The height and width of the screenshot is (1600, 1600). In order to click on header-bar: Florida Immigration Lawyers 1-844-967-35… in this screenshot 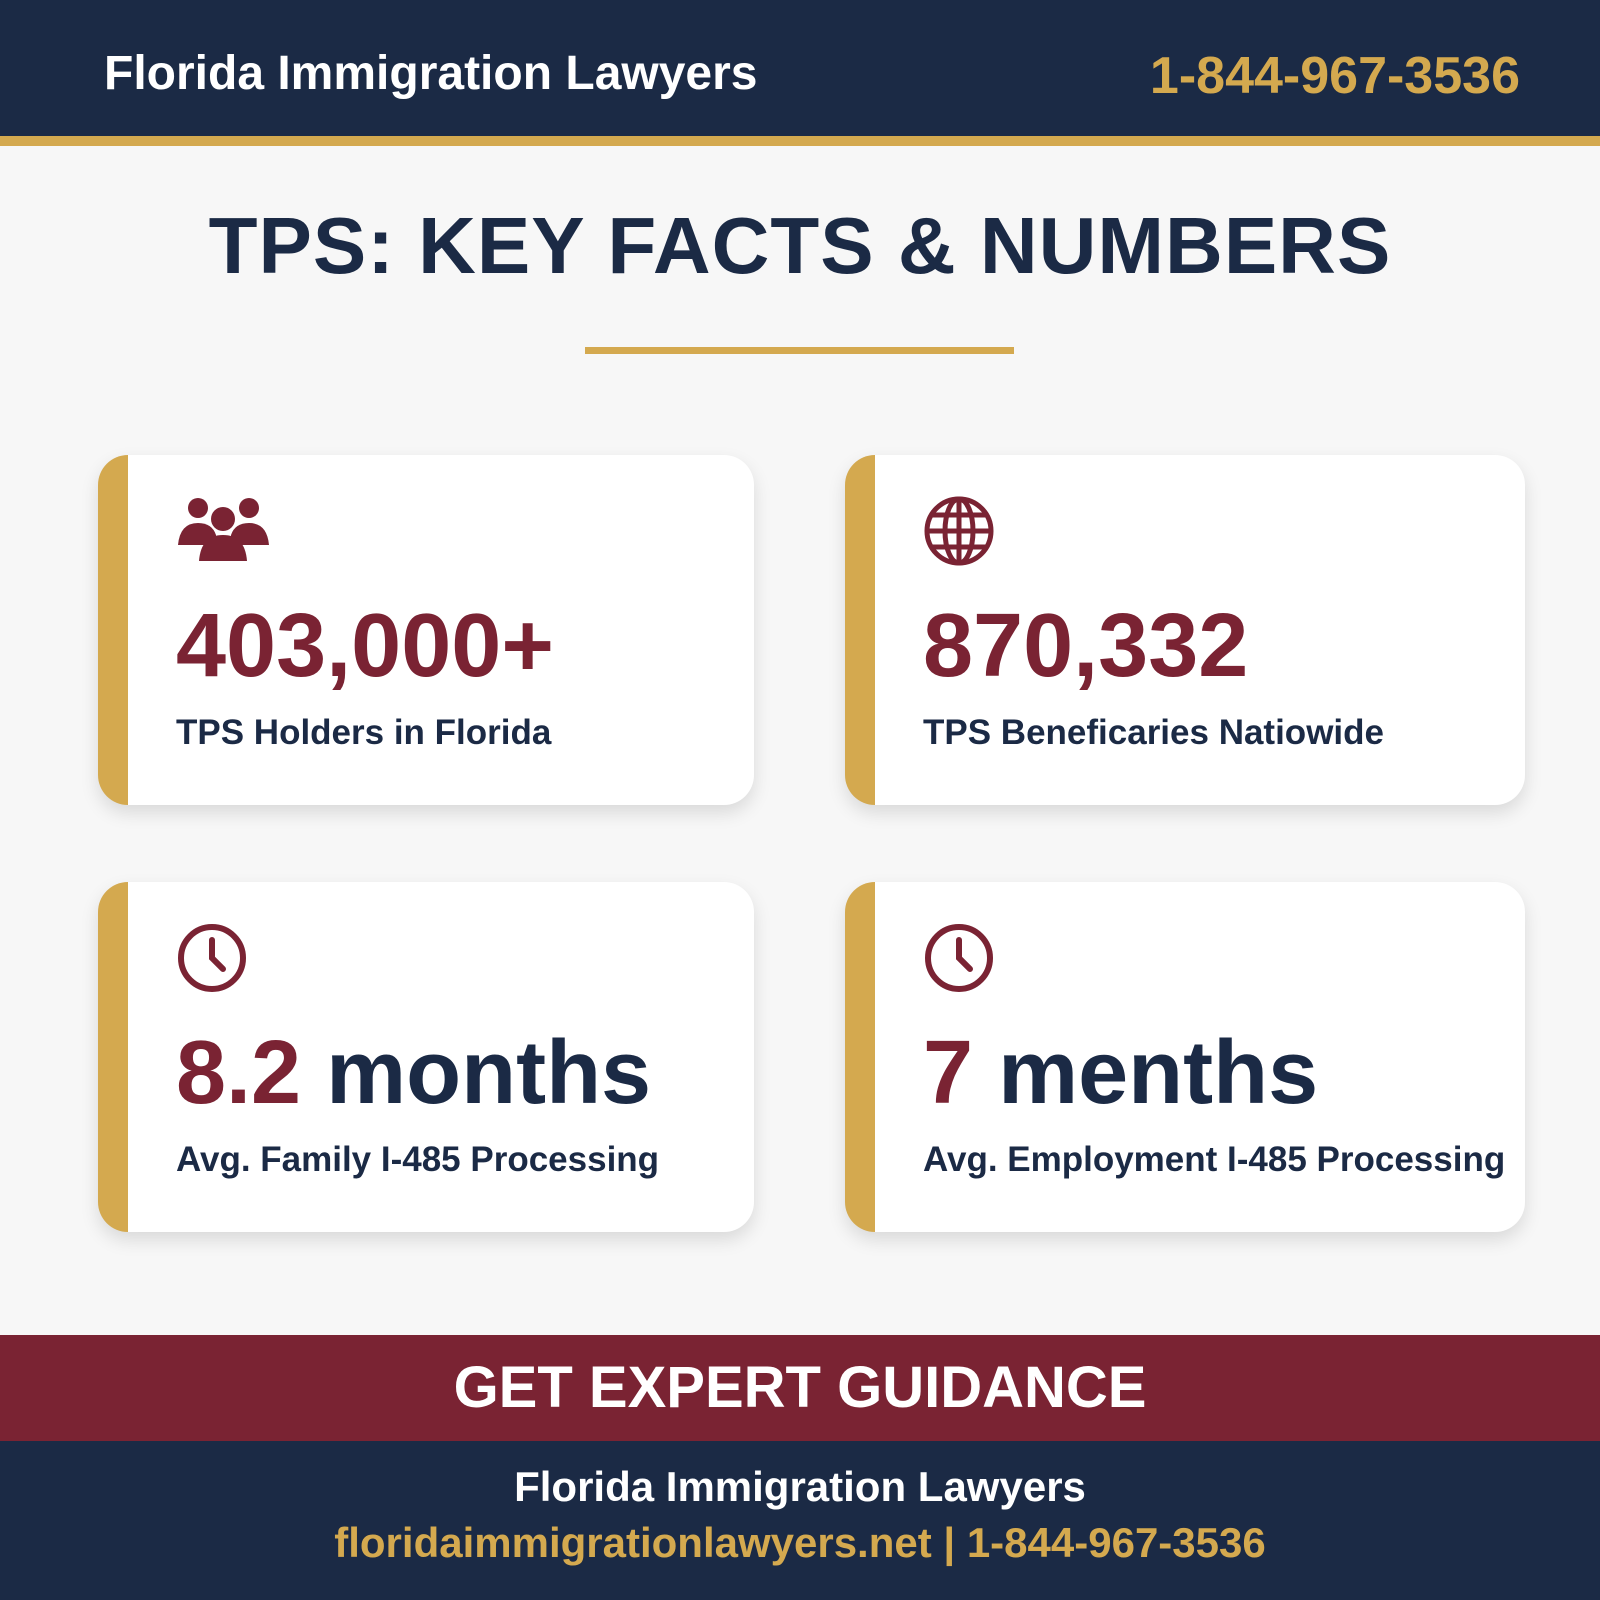, I will do `click(800, 73)`.